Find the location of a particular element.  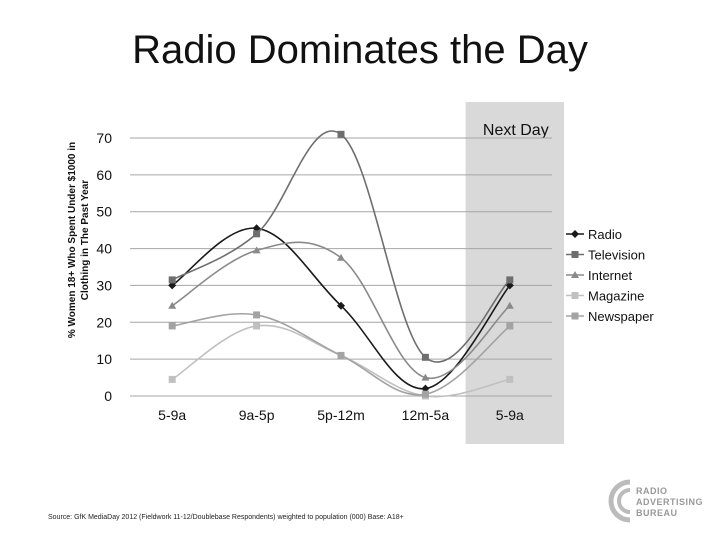

y-tick-label: 70 is located at coordinates (104, 138).